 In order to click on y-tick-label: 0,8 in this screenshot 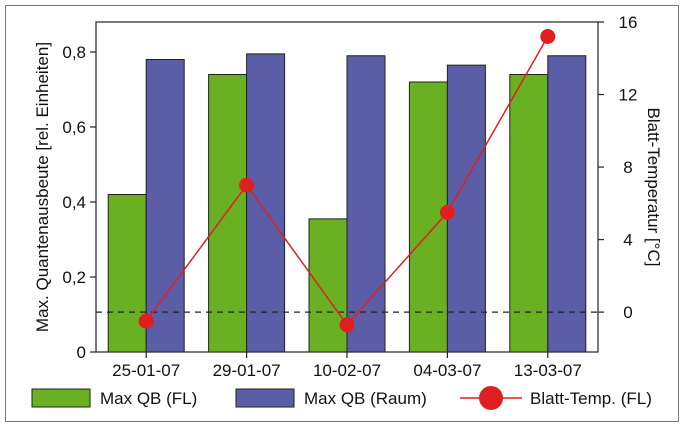, I will do `click(74, 52)`.